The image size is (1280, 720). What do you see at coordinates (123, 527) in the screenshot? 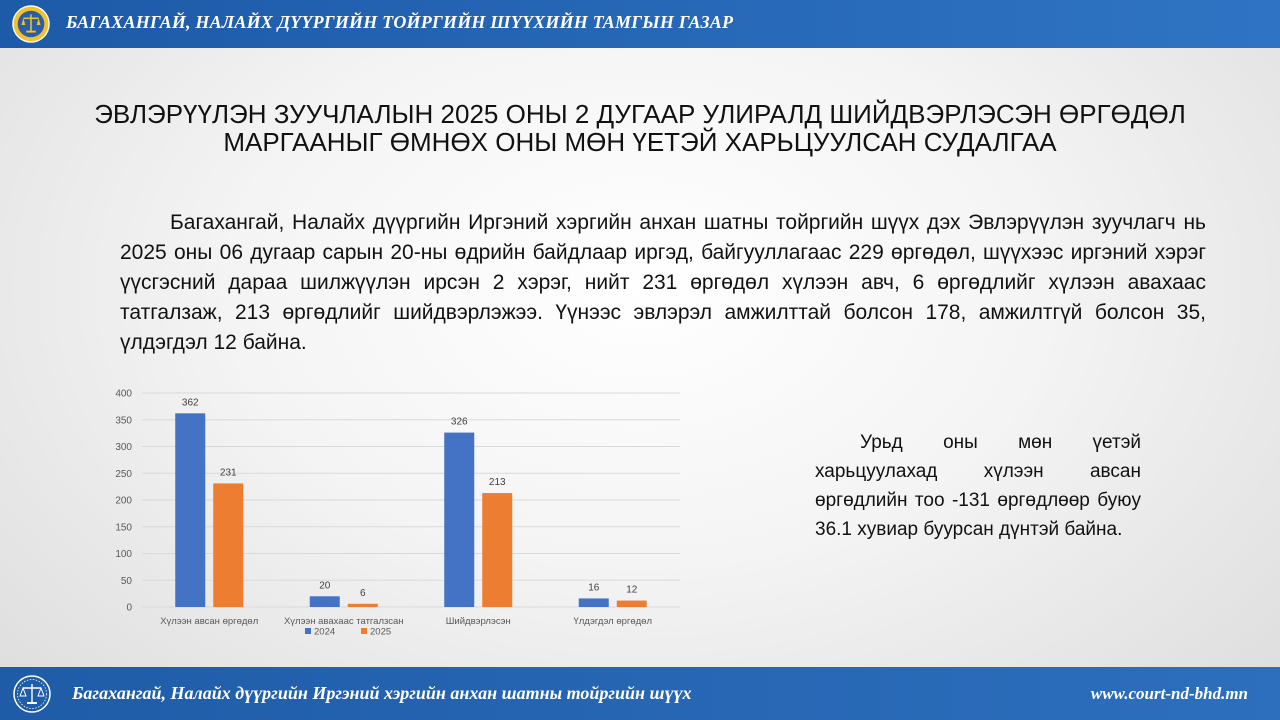
I see `y-tick-label: 150` at bounding box center [123, 527].